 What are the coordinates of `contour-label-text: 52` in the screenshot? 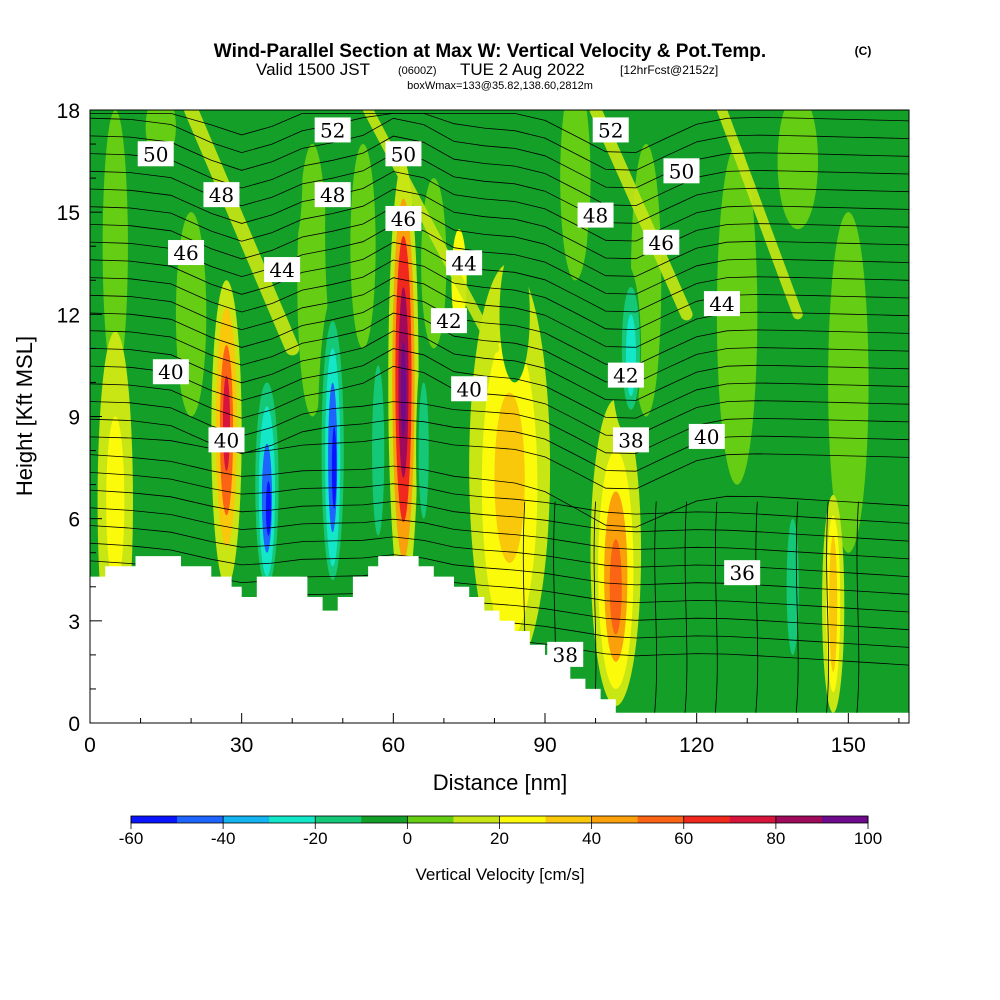 It's located at (610, 130).